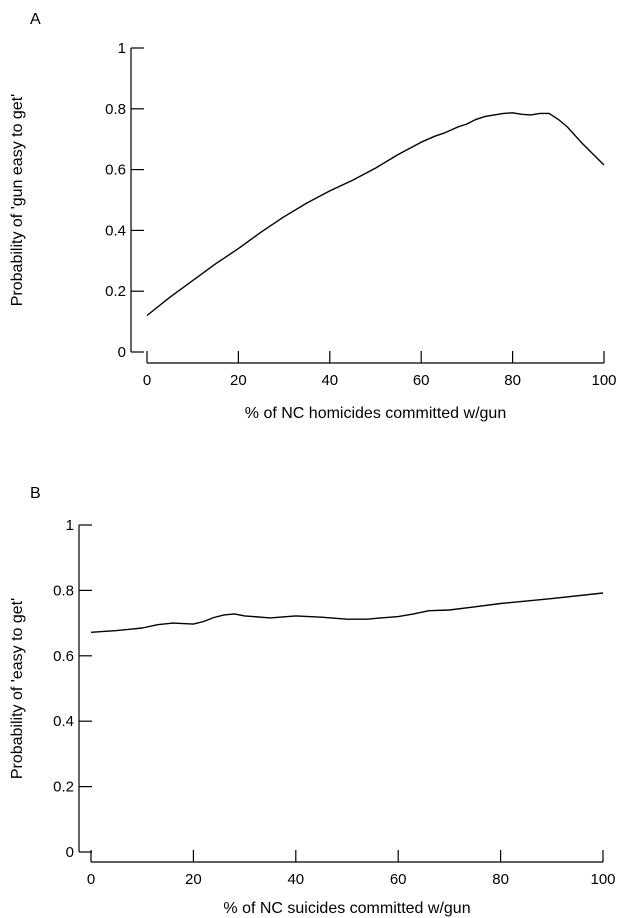 Image resolution: width=621 pixels, height=918 pixels. Describe the element at coordinates (193, 879) in the screenshot. I see `panel-b-x-tick-label: 20` at that location.